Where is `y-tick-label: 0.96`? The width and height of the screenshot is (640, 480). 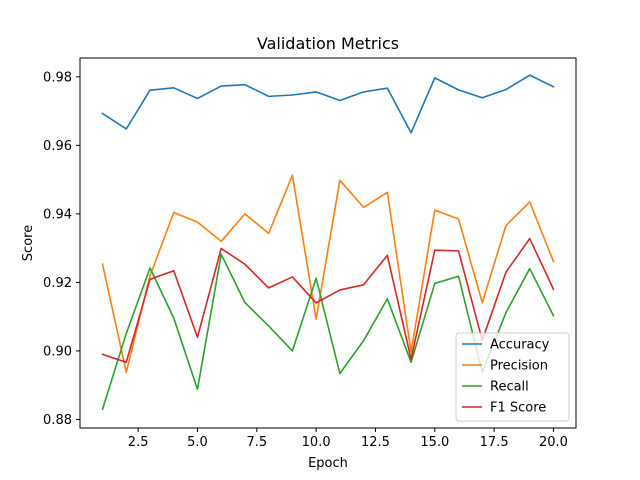
y-tick-label: 0.96 is located at coordinates (57, 146).